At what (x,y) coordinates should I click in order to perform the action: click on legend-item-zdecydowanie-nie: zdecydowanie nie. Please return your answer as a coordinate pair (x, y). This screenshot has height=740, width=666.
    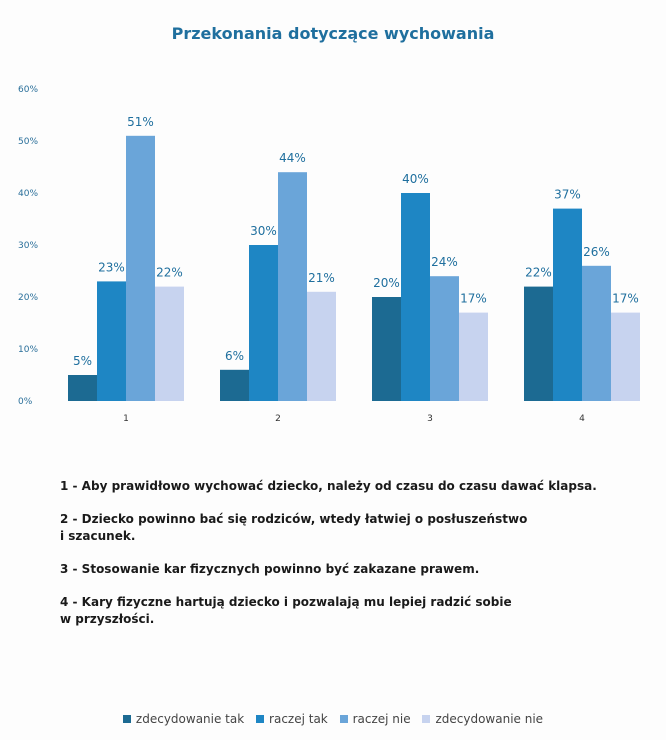
    Looking at the image, I should click on (482, 719).